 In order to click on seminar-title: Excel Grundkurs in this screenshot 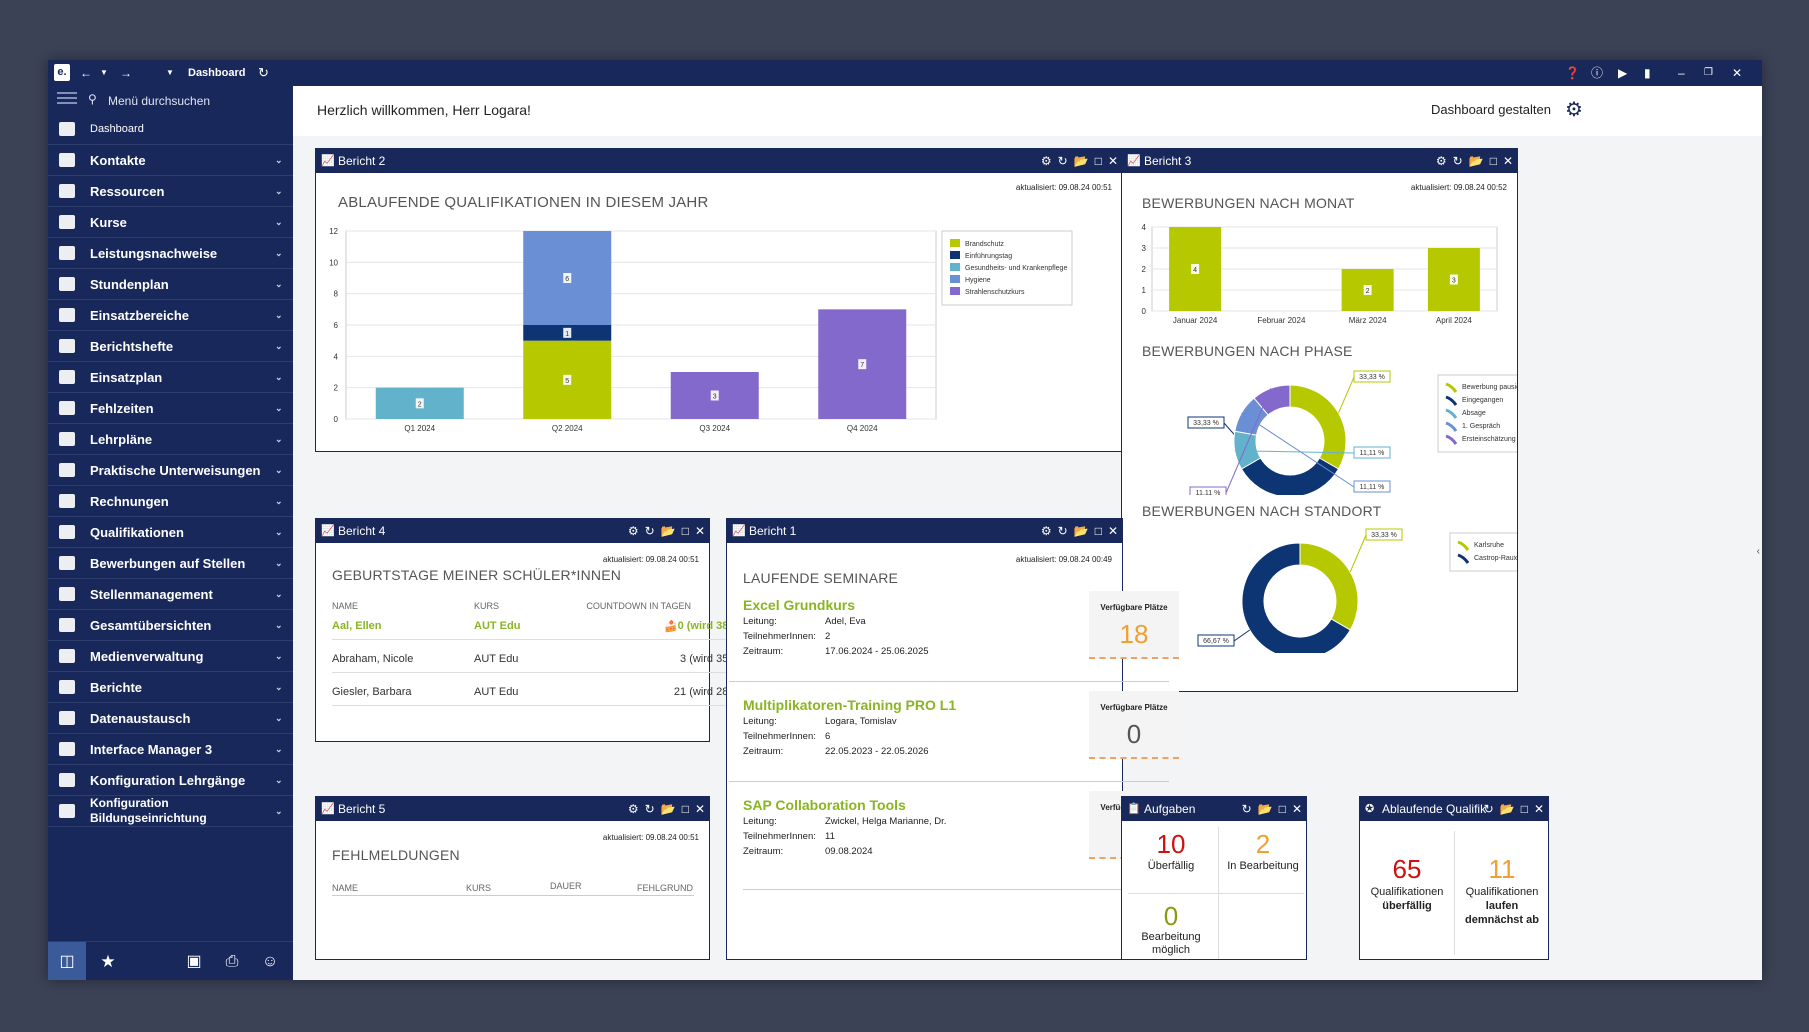, I will do `click(799, 605)`.